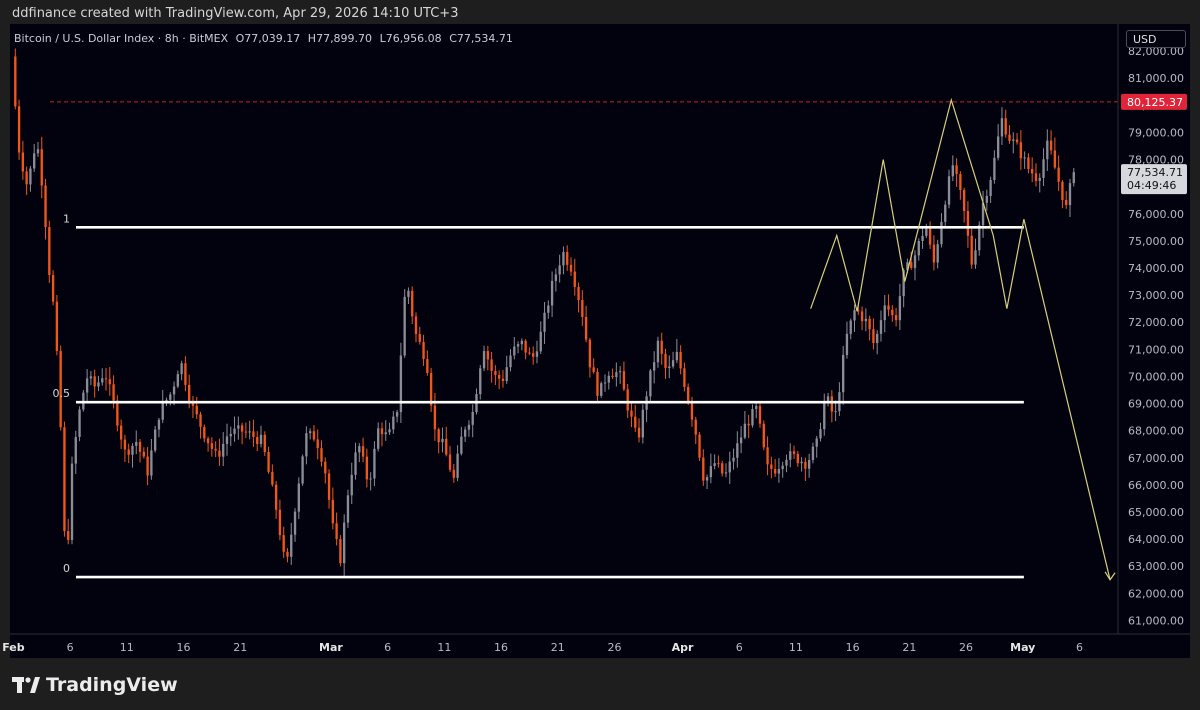  Describe the element at coordinates (331, 647) in the screenshot. I see `time-axis-tick: Mar` at that location.